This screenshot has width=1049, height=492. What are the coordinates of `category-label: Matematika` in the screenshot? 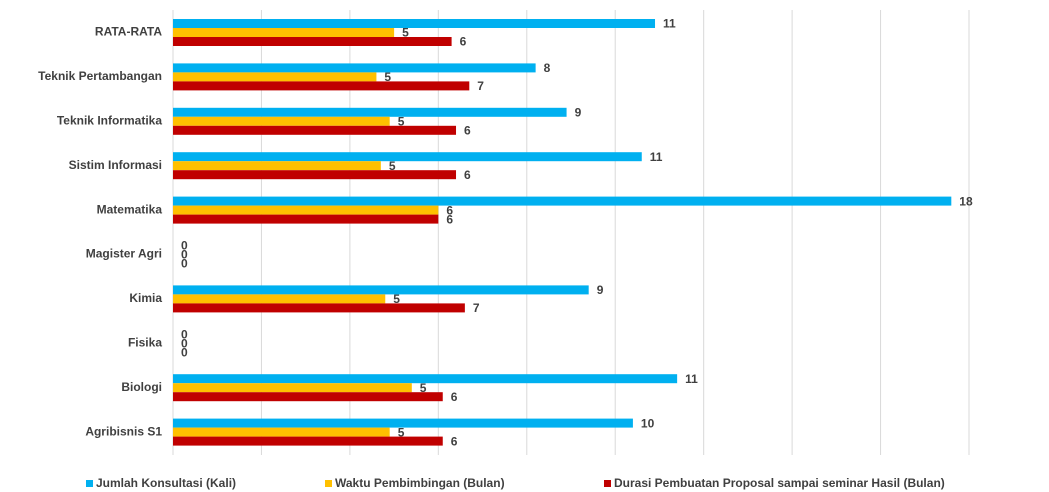 It's located at (130, 209).